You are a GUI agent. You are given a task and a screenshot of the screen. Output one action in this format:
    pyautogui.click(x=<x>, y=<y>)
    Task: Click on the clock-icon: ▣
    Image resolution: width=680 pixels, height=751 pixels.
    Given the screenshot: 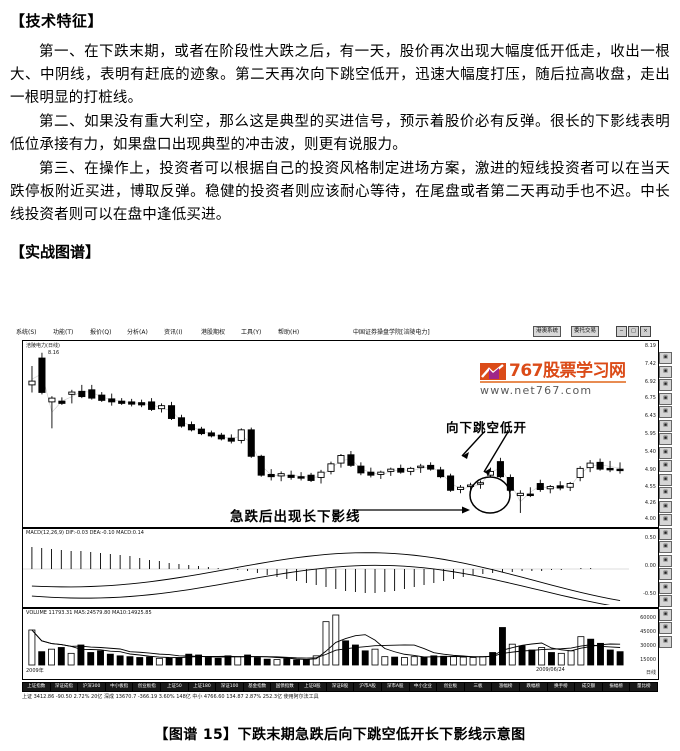 What is the action you would take?
    pyautogui.click(x=665, y=614)
    